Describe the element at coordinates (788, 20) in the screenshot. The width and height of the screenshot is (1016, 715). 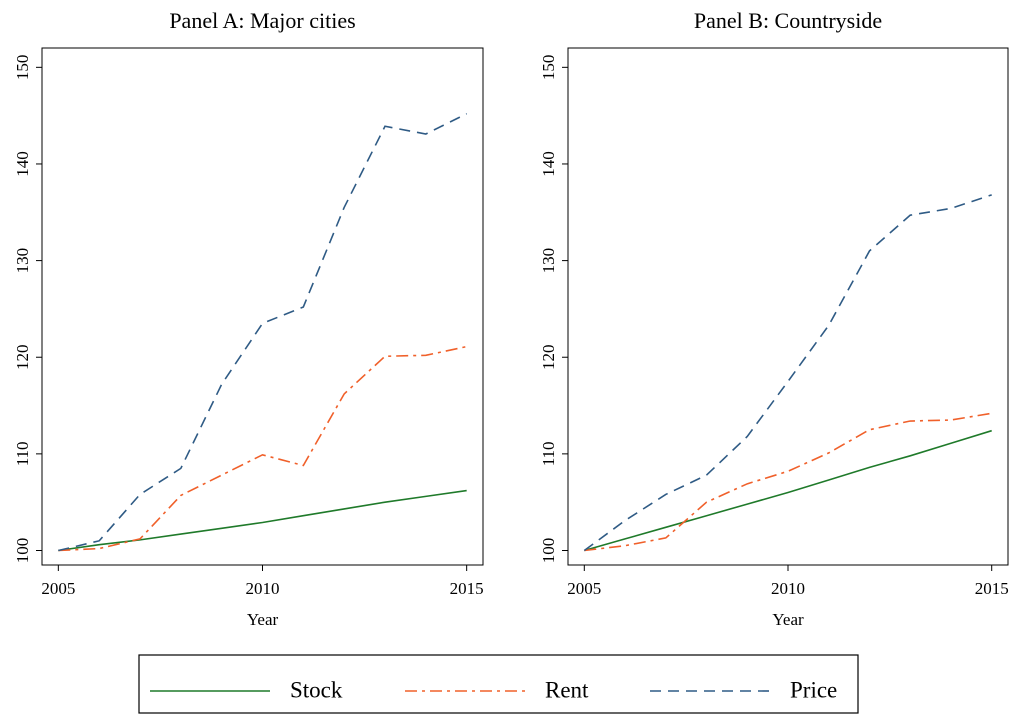
I see `panel-title: Panel B: Countryside` at that location.